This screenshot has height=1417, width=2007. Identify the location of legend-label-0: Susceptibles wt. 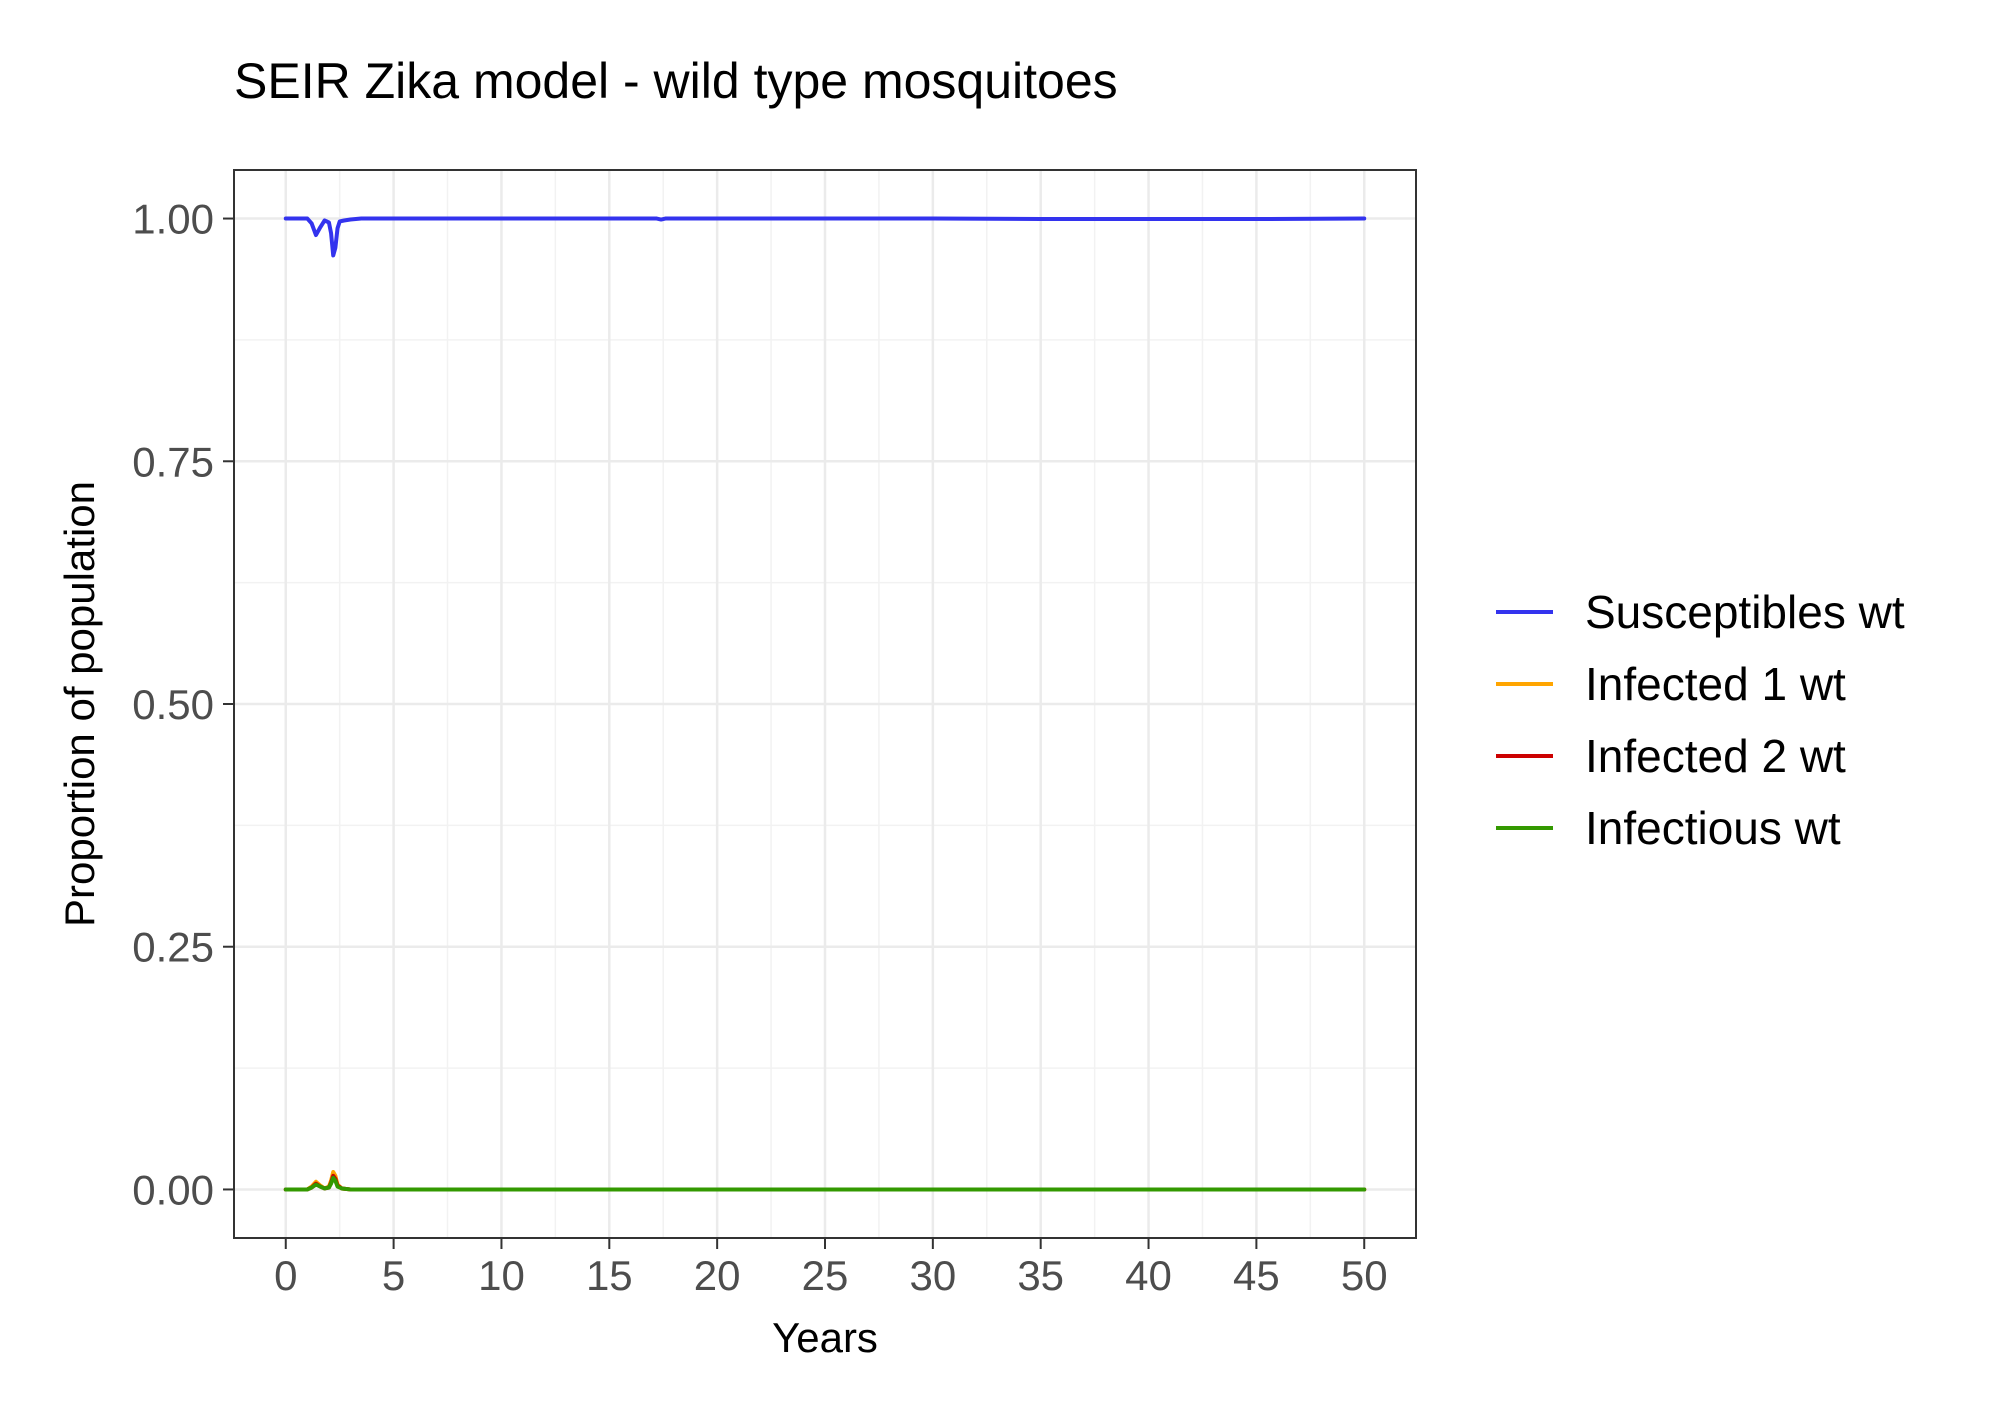
(1745, 612).